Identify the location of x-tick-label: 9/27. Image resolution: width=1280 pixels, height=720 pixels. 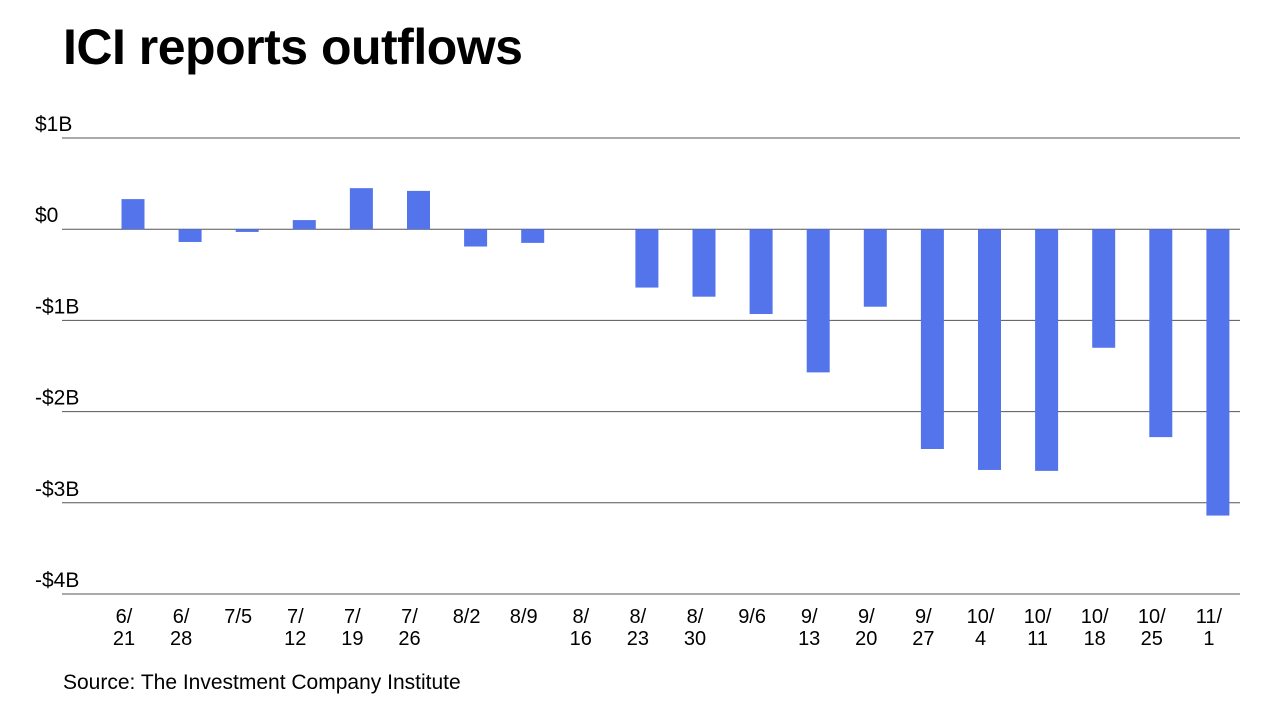
(923, 628).